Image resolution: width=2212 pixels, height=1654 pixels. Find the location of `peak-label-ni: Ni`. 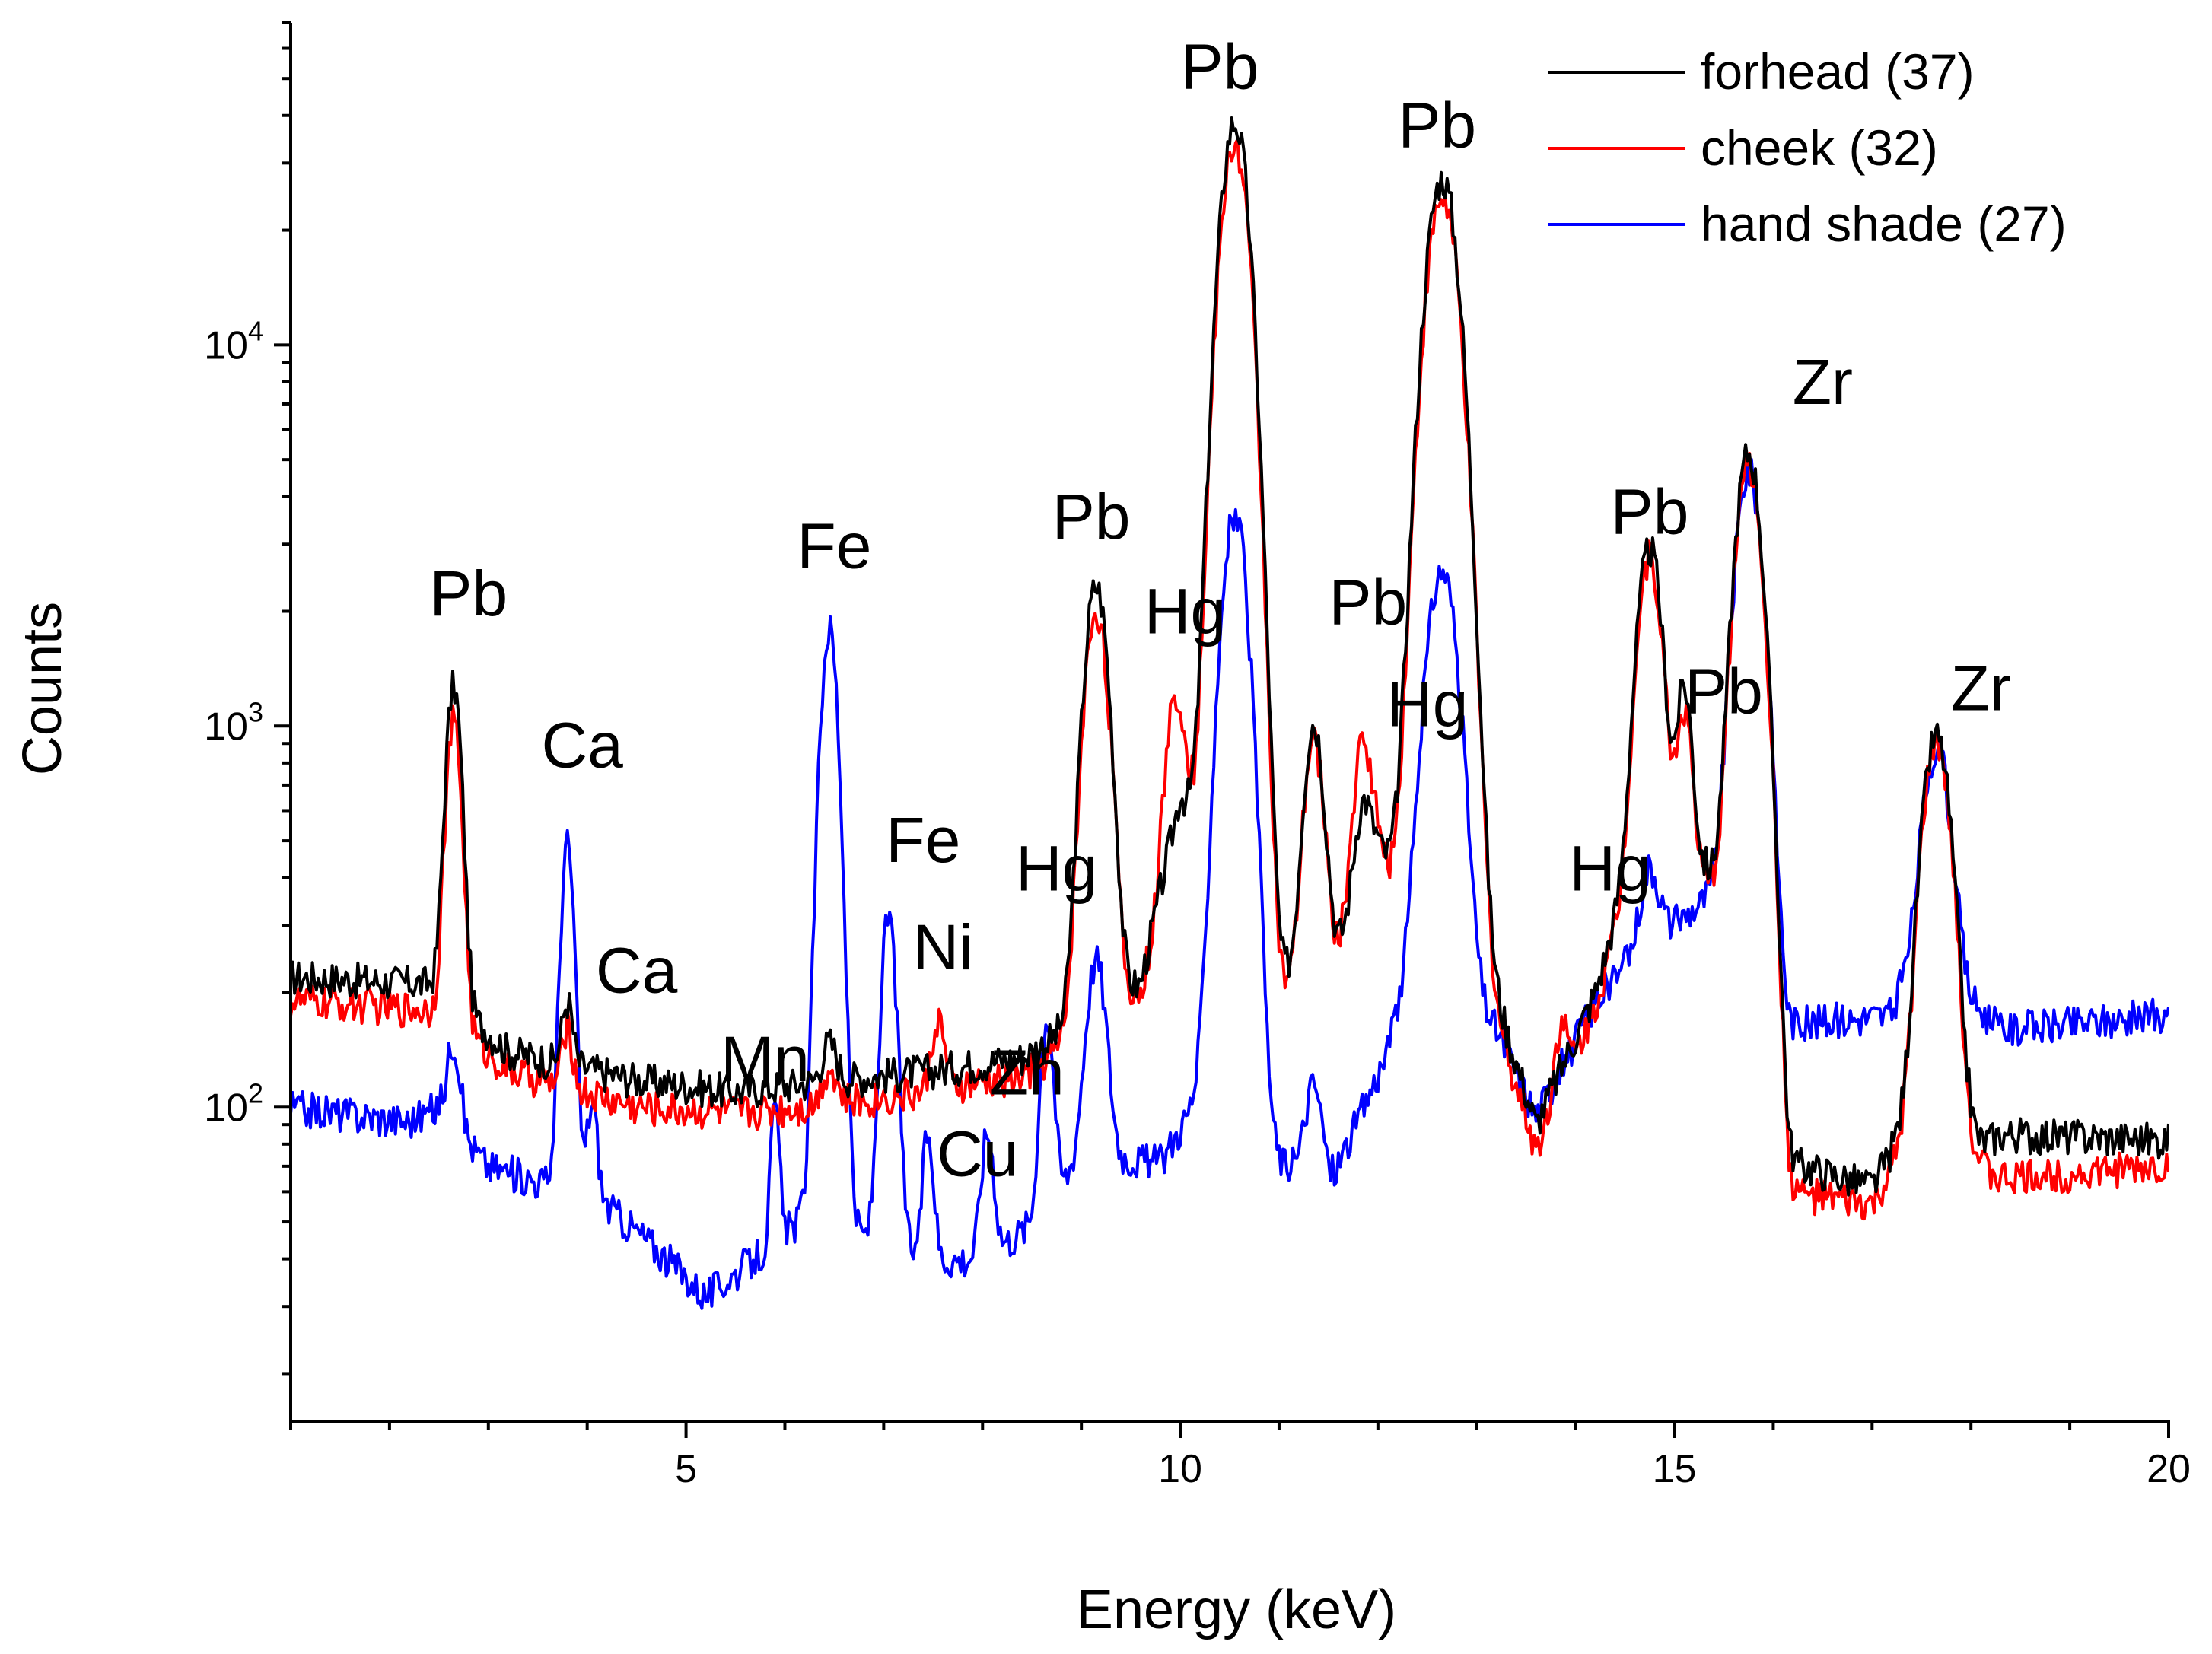

peak-label-ni: Ni is located at coordinates (943, 947).